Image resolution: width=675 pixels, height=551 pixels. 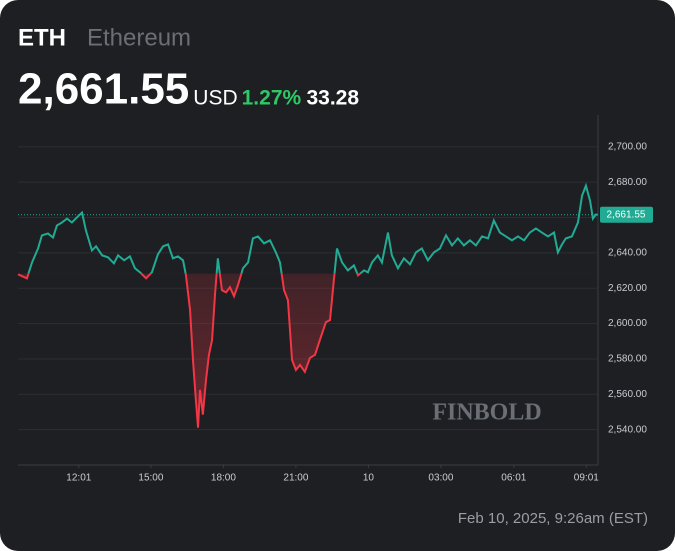 What do you see at coordinates (332, 98) in the screenshot?
I see `change: 33.28` at bounding box center [332, 98].